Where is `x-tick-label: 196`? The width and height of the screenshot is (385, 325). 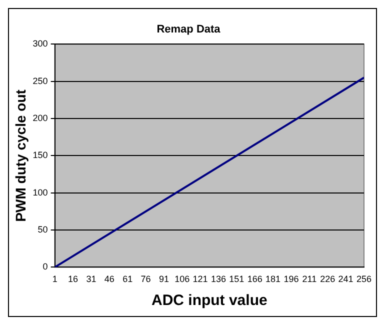 x-tick-label: 196 is located at coordinates (291, 279).